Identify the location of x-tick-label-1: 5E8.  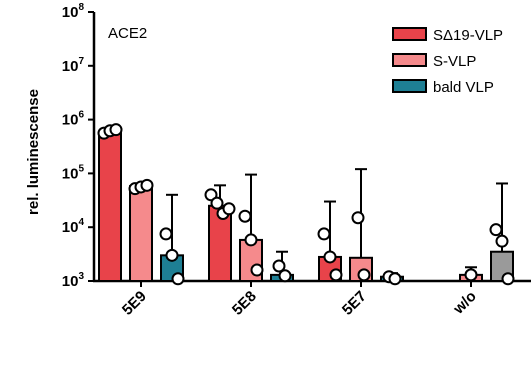
(244, 303).